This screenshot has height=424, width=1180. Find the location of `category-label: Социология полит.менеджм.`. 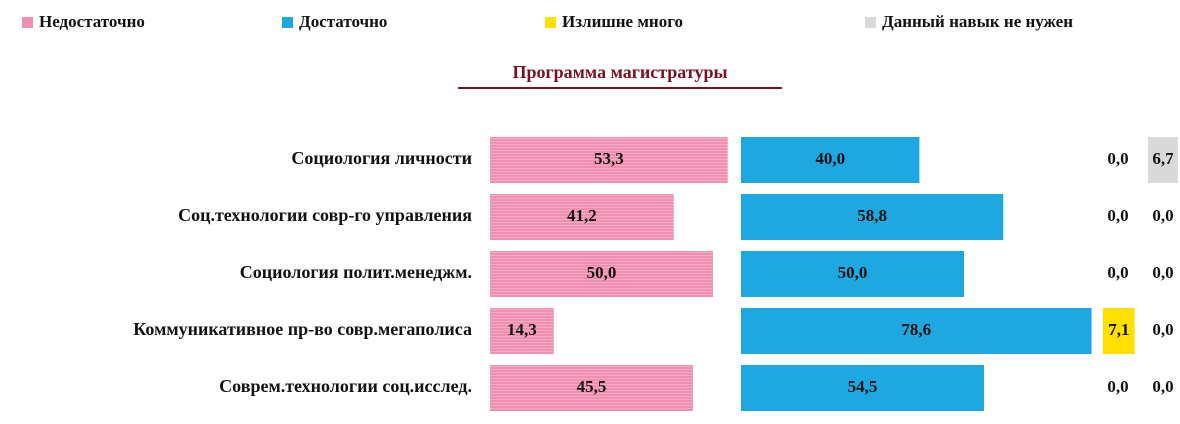

category-label: Социология полит.менеджм. is located at coordinates (356, 272).